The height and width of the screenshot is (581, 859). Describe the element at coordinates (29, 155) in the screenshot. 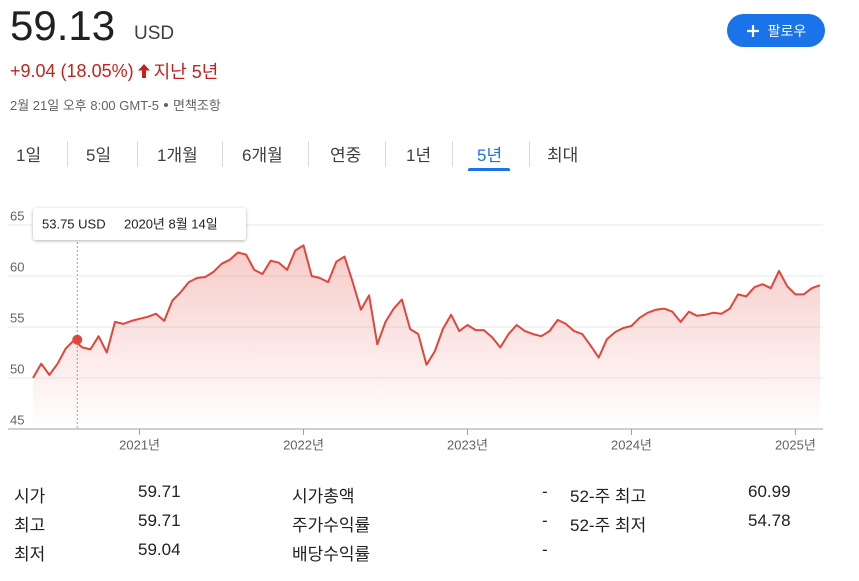

I see `range-tab: 1일` at that location.